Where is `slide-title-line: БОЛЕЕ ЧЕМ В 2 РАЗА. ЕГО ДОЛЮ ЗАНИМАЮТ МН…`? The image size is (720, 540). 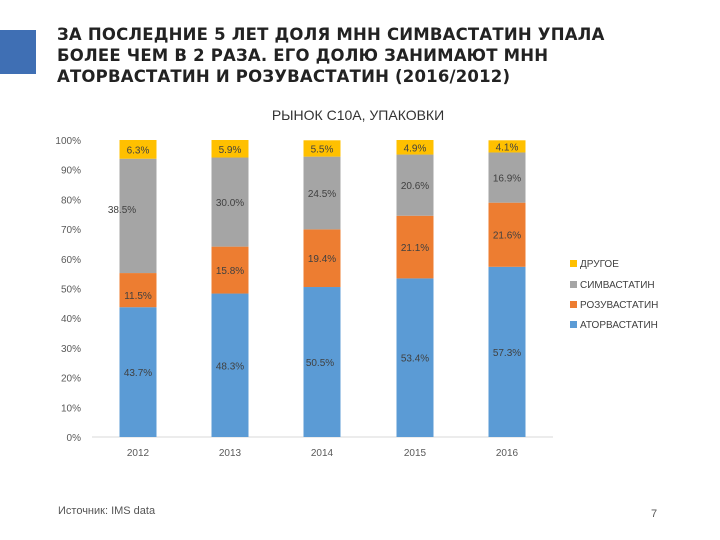 slide-title-line: БОЛЕЕ ЧЕМ В 2 РАЗА. ЕГО ДОЛЮ ЗАНИМАЮТ МН… is located at coordinates (303, 55).